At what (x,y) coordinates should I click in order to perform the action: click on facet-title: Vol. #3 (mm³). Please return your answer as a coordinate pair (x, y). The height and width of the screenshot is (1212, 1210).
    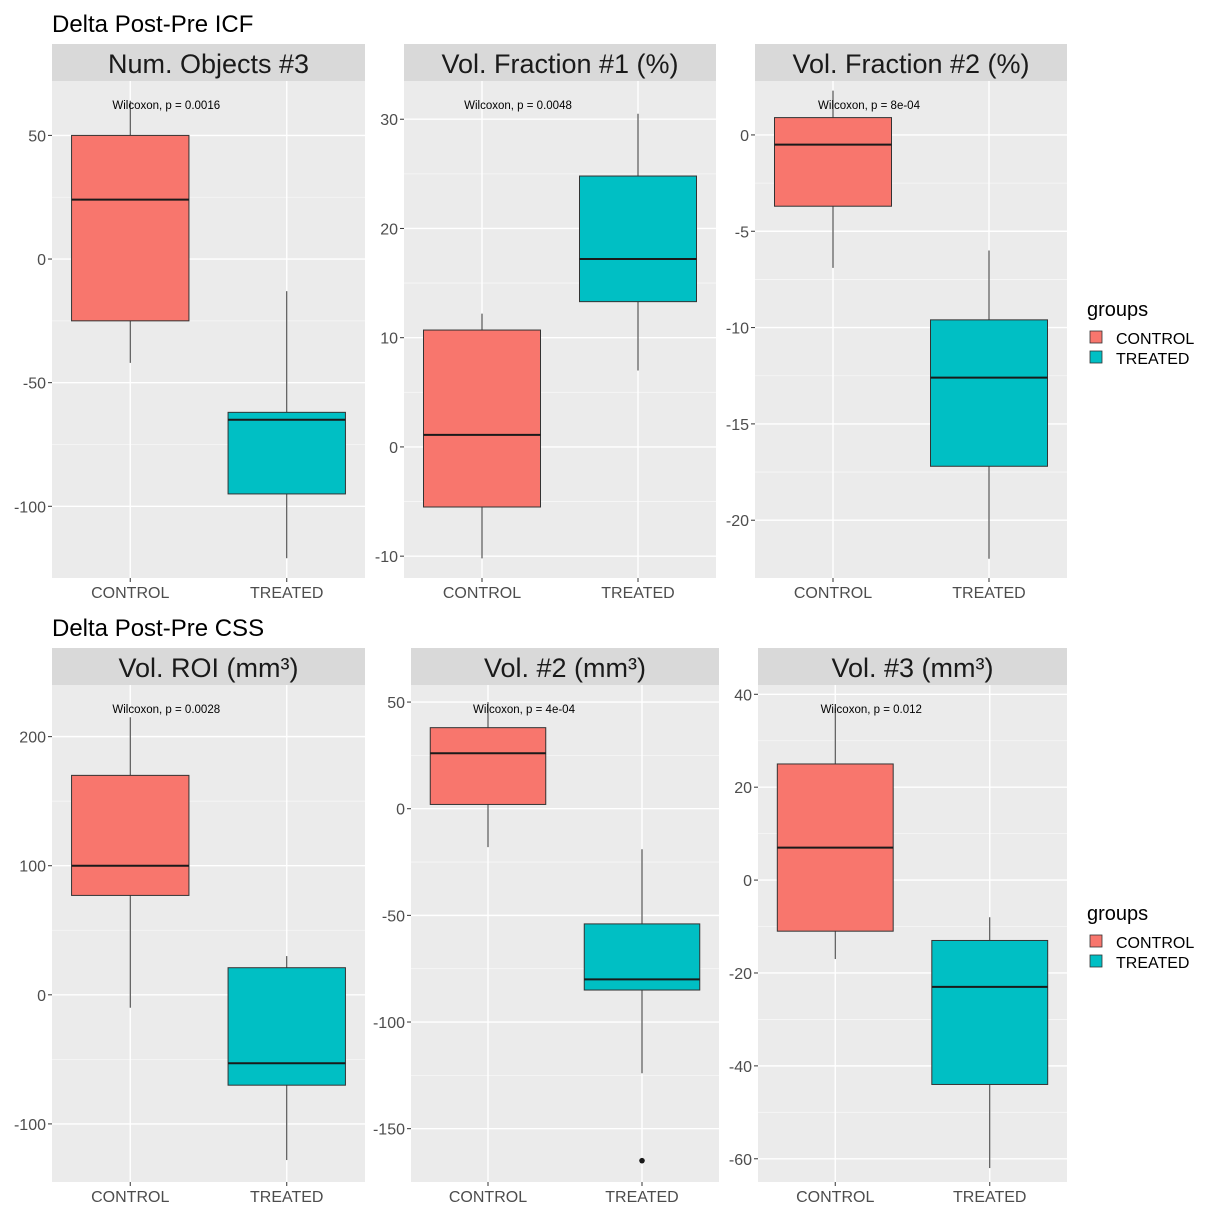
    Looking at the image, I should click on (912, 668).